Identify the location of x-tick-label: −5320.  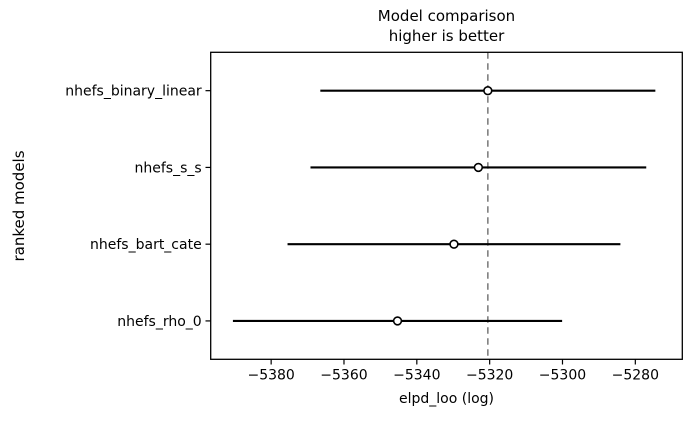
(489, 375).